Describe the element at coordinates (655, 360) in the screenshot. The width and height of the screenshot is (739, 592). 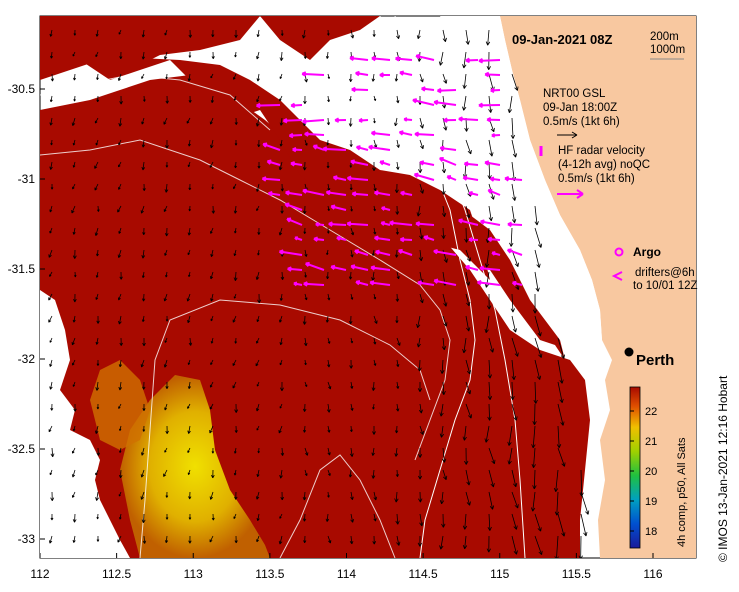
I see `city-label: Perth` at that location.